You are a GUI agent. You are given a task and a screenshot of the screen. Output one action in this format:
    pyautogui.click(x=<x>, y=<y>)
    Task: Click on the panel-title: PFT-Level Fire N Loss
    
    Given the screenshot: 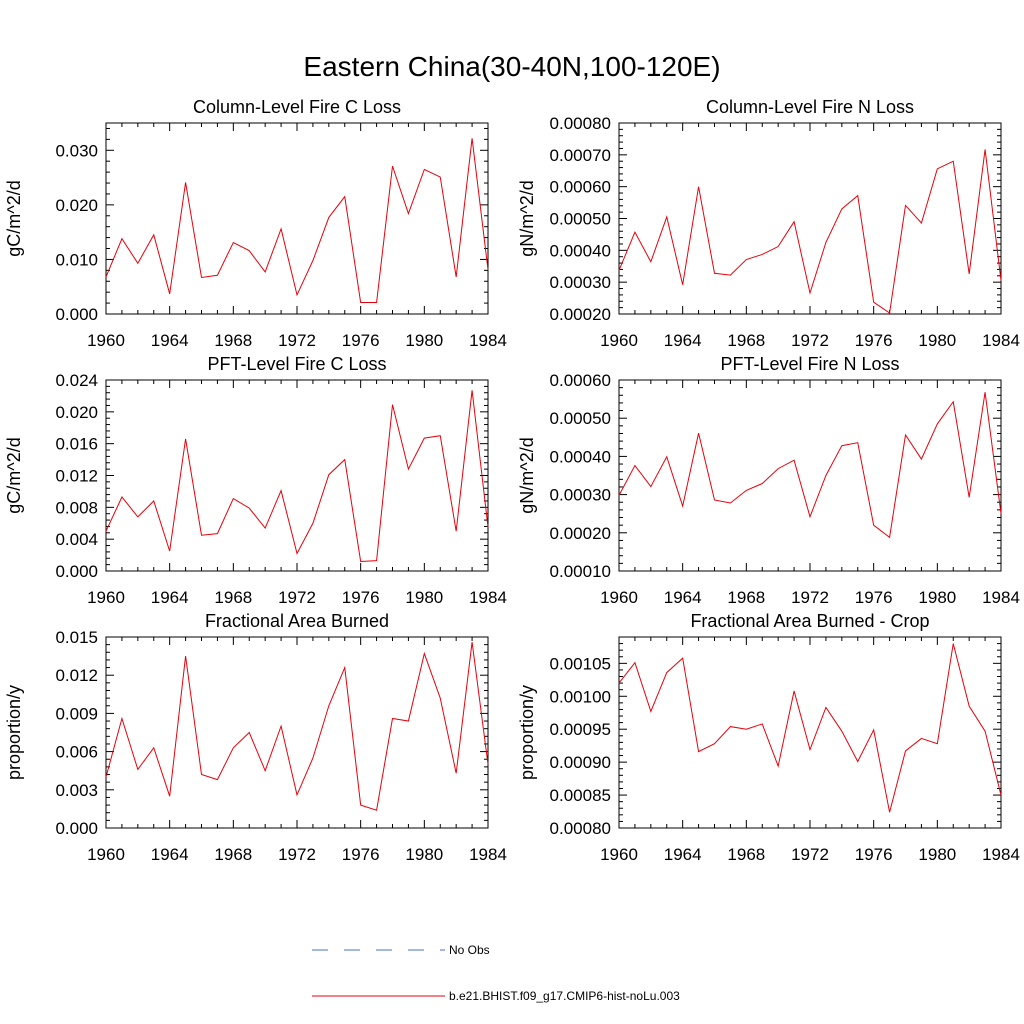 What is the action you would take?
    pyautogui.click(x=809, y=364)
    